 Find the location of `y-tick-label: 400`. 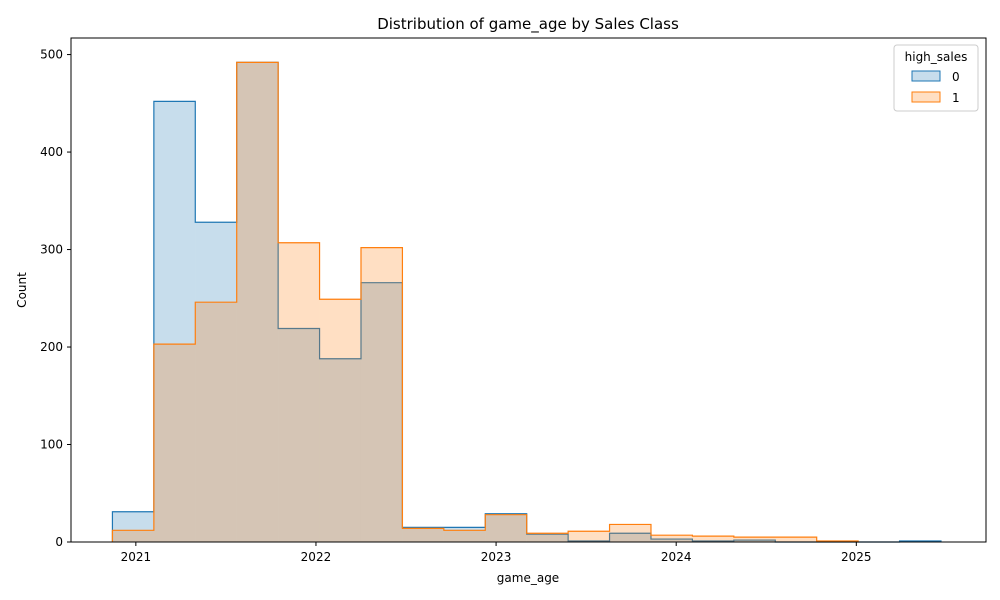

y-tick-label: 400 is located at coordinates (51, 152).